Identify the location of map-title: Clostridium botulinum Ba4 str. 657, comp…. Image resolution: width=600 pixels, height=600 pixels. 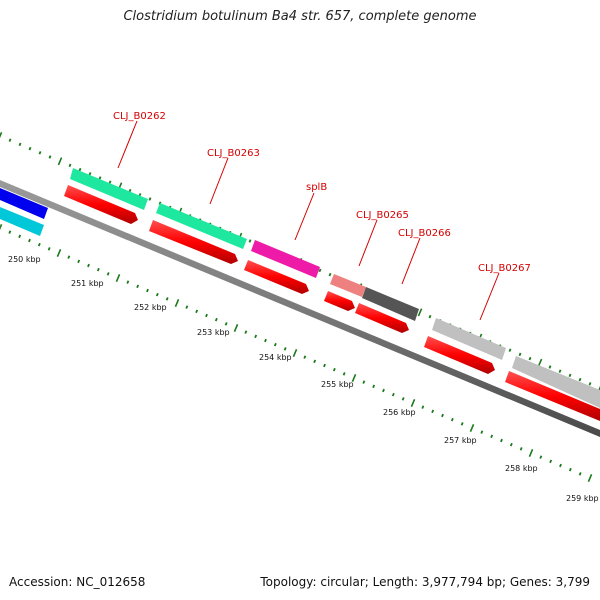
(300, 16).